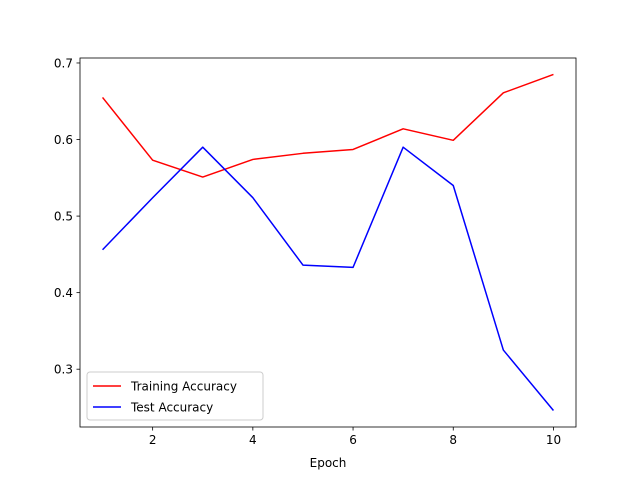  I want to click on y-tick-label: 0.4, so click(63, 293).